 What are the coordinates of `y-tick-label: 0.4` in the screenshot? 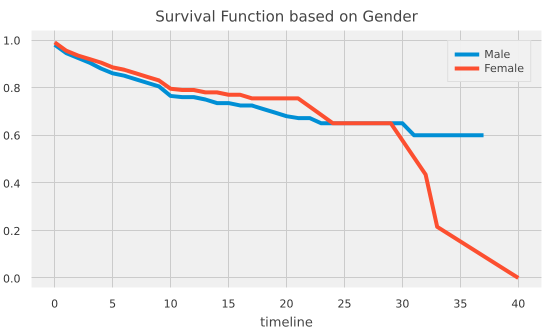 It's located at (12, 183).